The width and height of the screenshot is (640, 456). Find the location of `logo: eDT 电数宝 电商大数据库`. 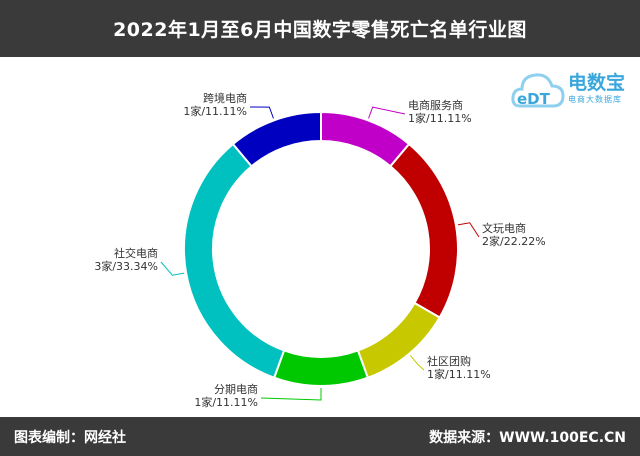

logo: eDT 电数宝 电商大数据库 is located at coordinates (574, 90).